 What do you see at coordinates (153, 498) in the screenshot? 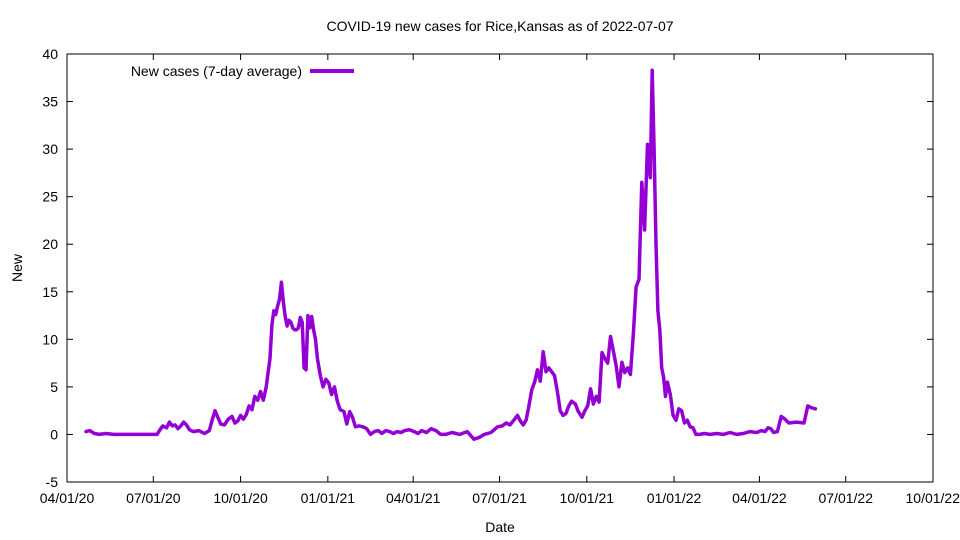
I see `x-tick-label: 07/01/20` at bounding box center [153, 498].